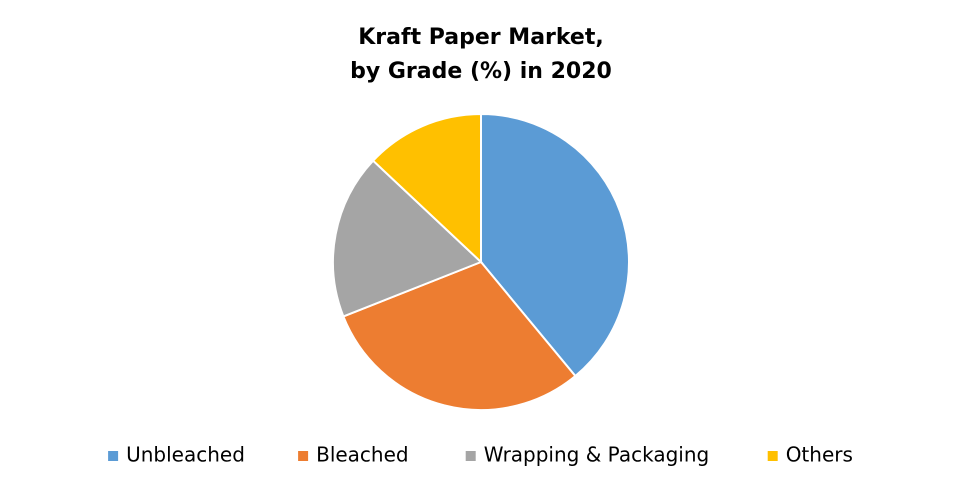 This screenshot has height=490, width=961. I want to click on chart-title: by Grade (%) in 2020, so click(481, 71).